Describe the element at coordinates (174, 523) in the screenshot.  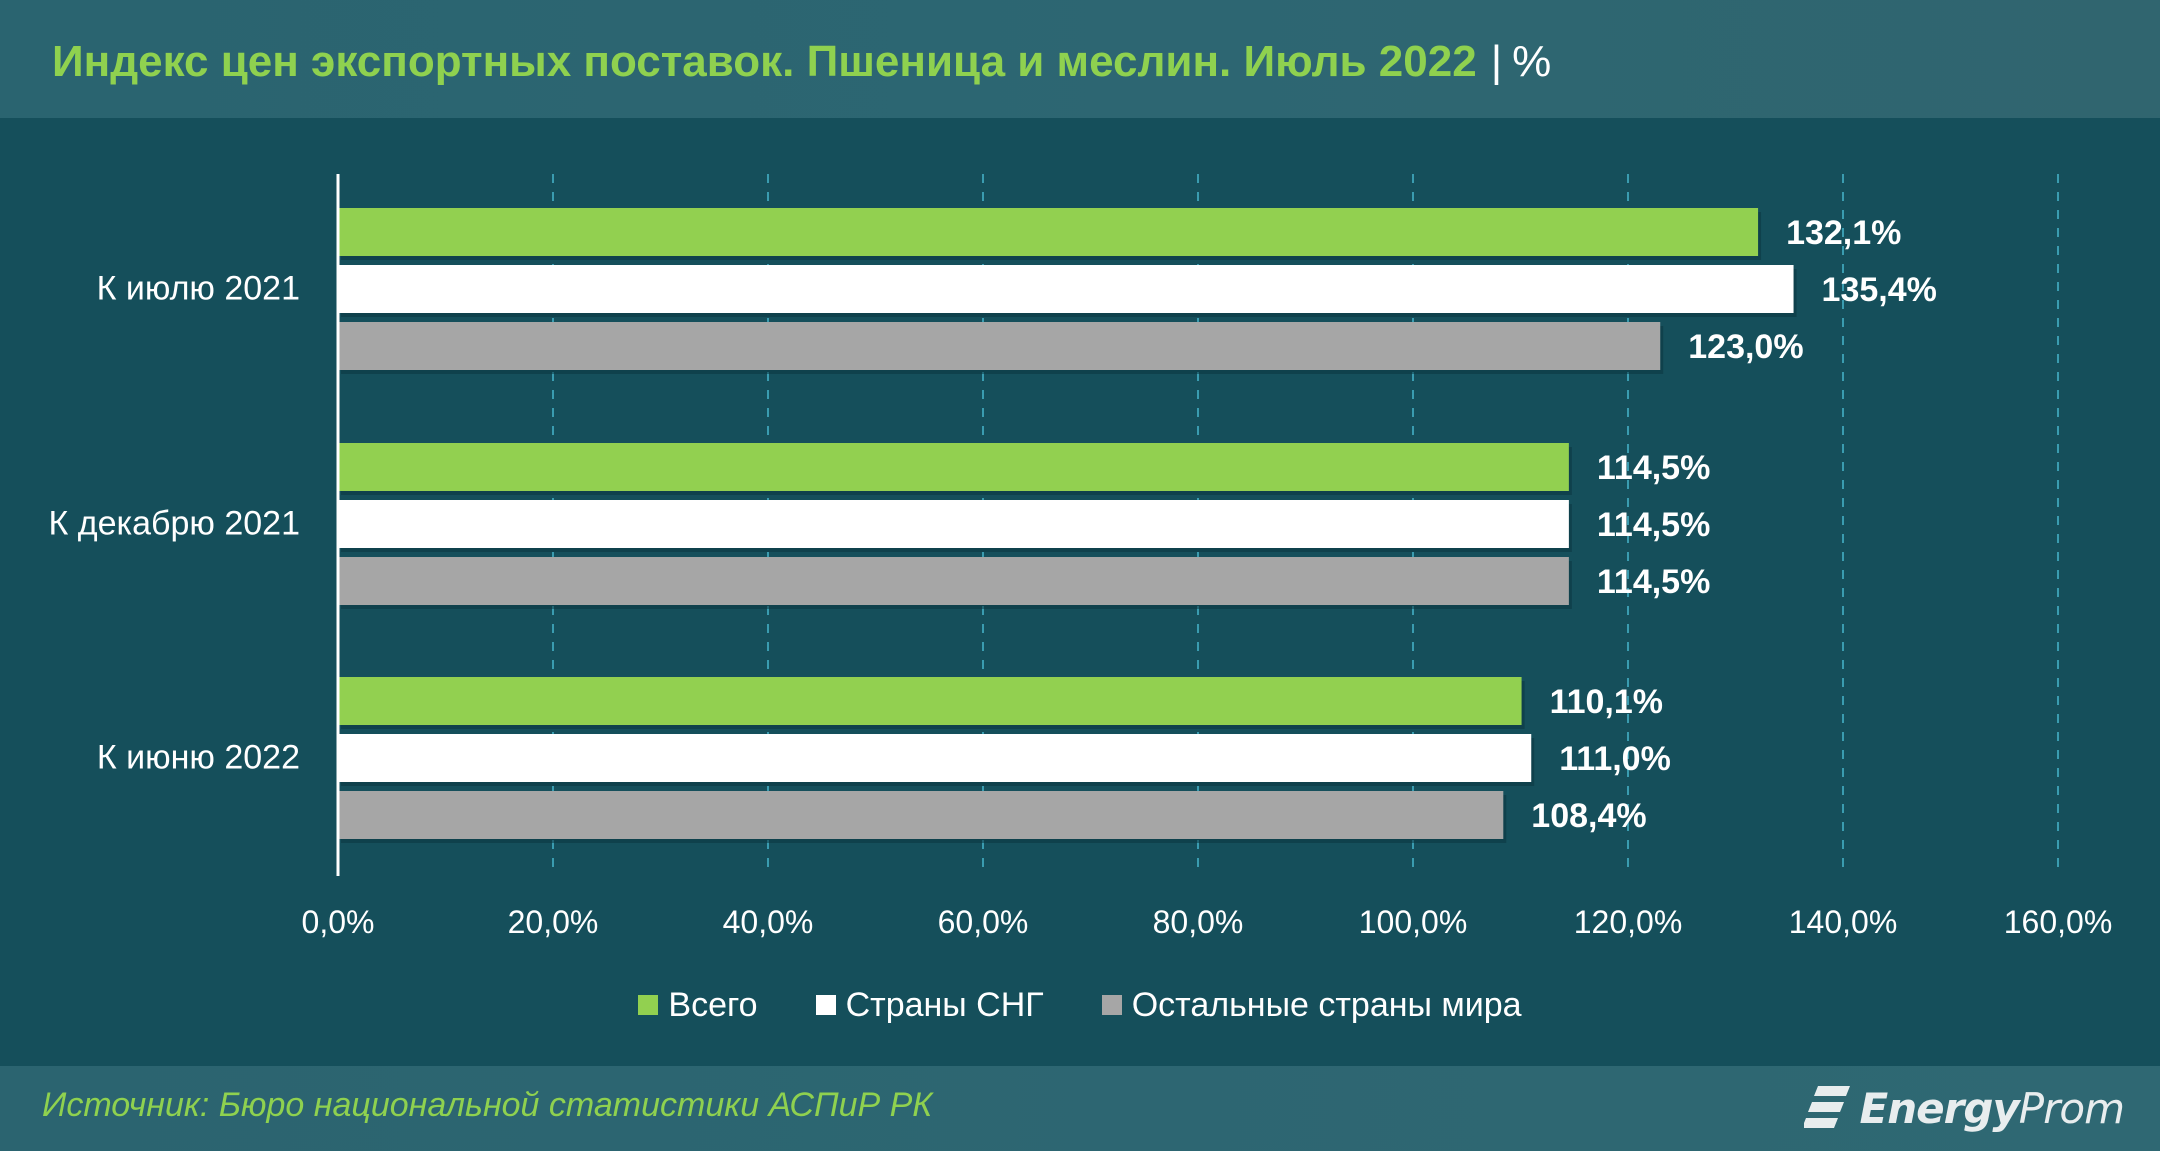
I see `category-label: К декабрю 2021` at that location.